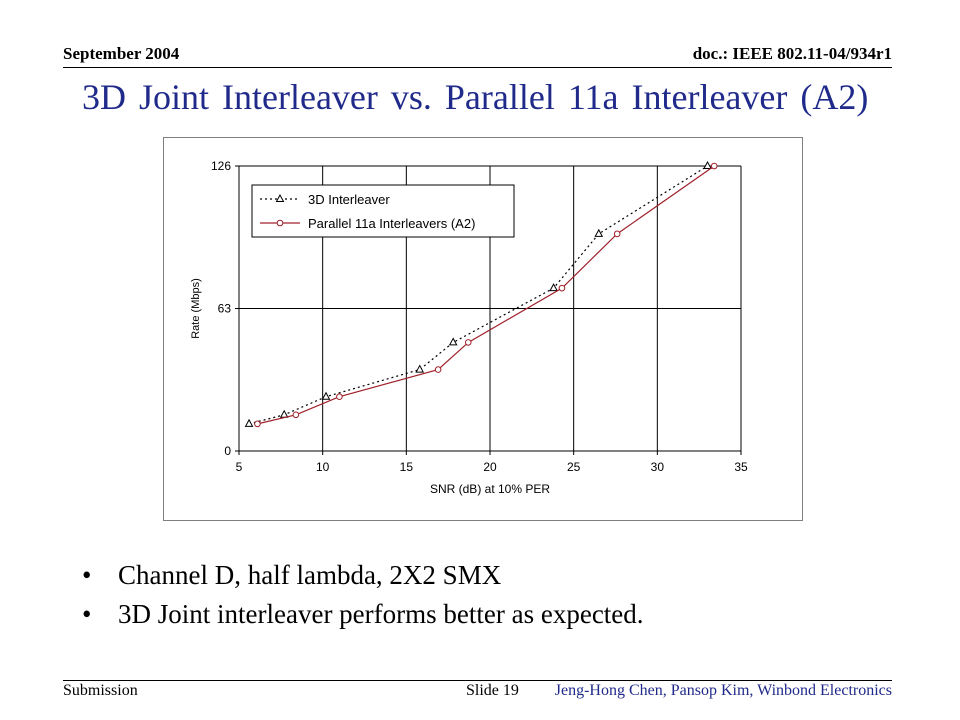 This screenshot has height=720, width=960. I want to click on x-tick-label: 25, so click(574, 467).